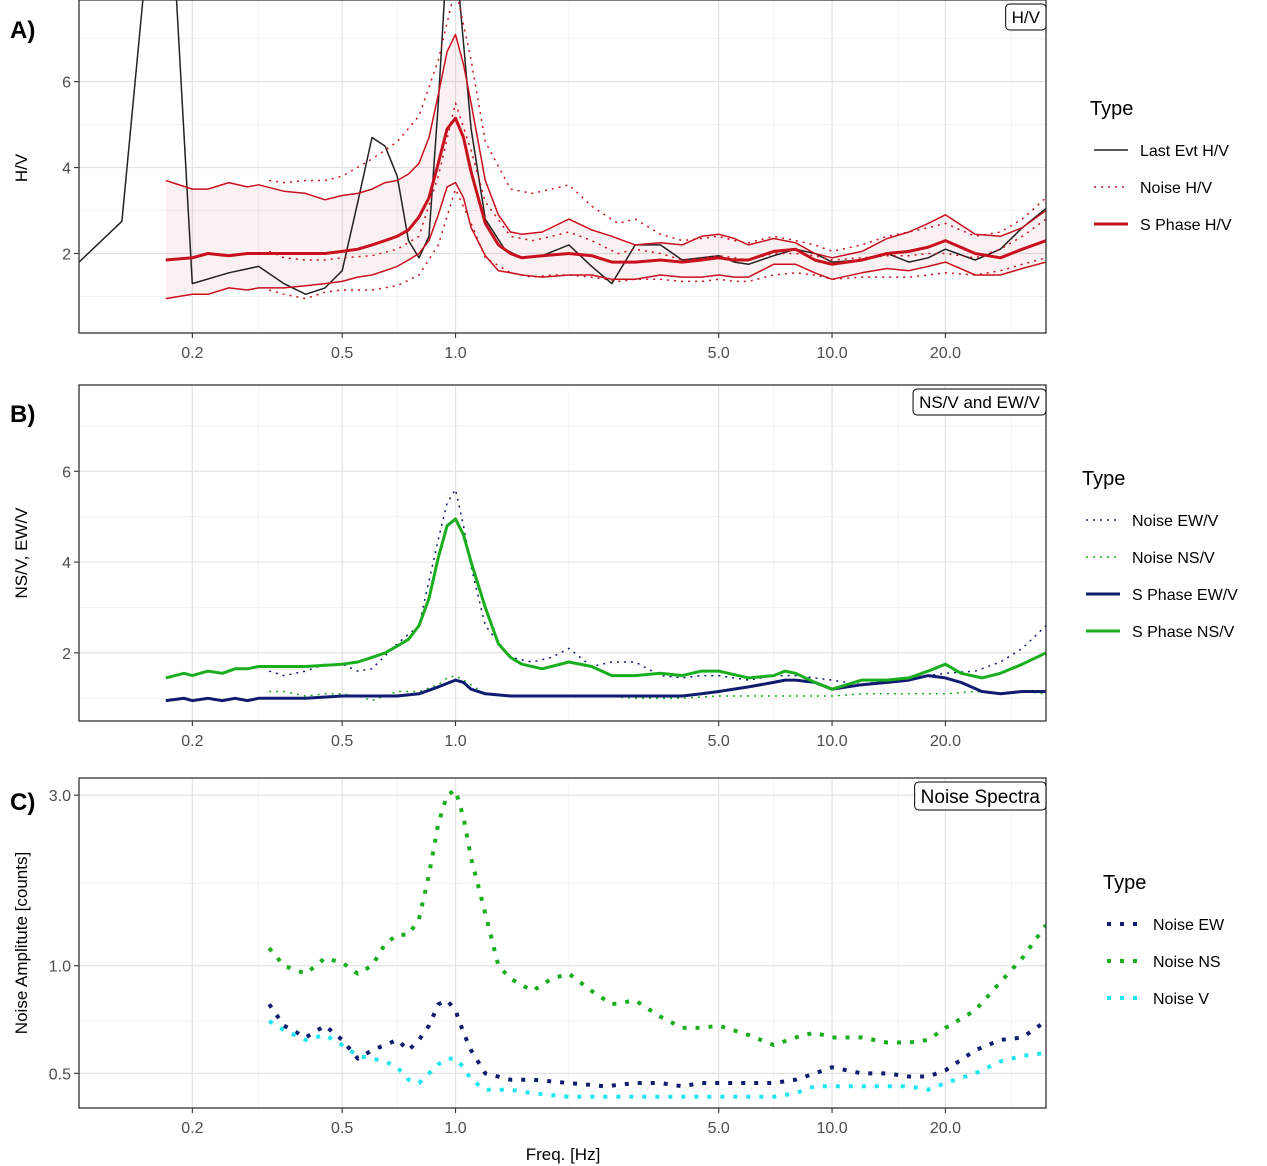 The width and height of the screenshot is (1267, 1166). Describe the element at coordinates (1183, 632) in the screenshot. I see `legend-label: S Phase NS/V` at that location.